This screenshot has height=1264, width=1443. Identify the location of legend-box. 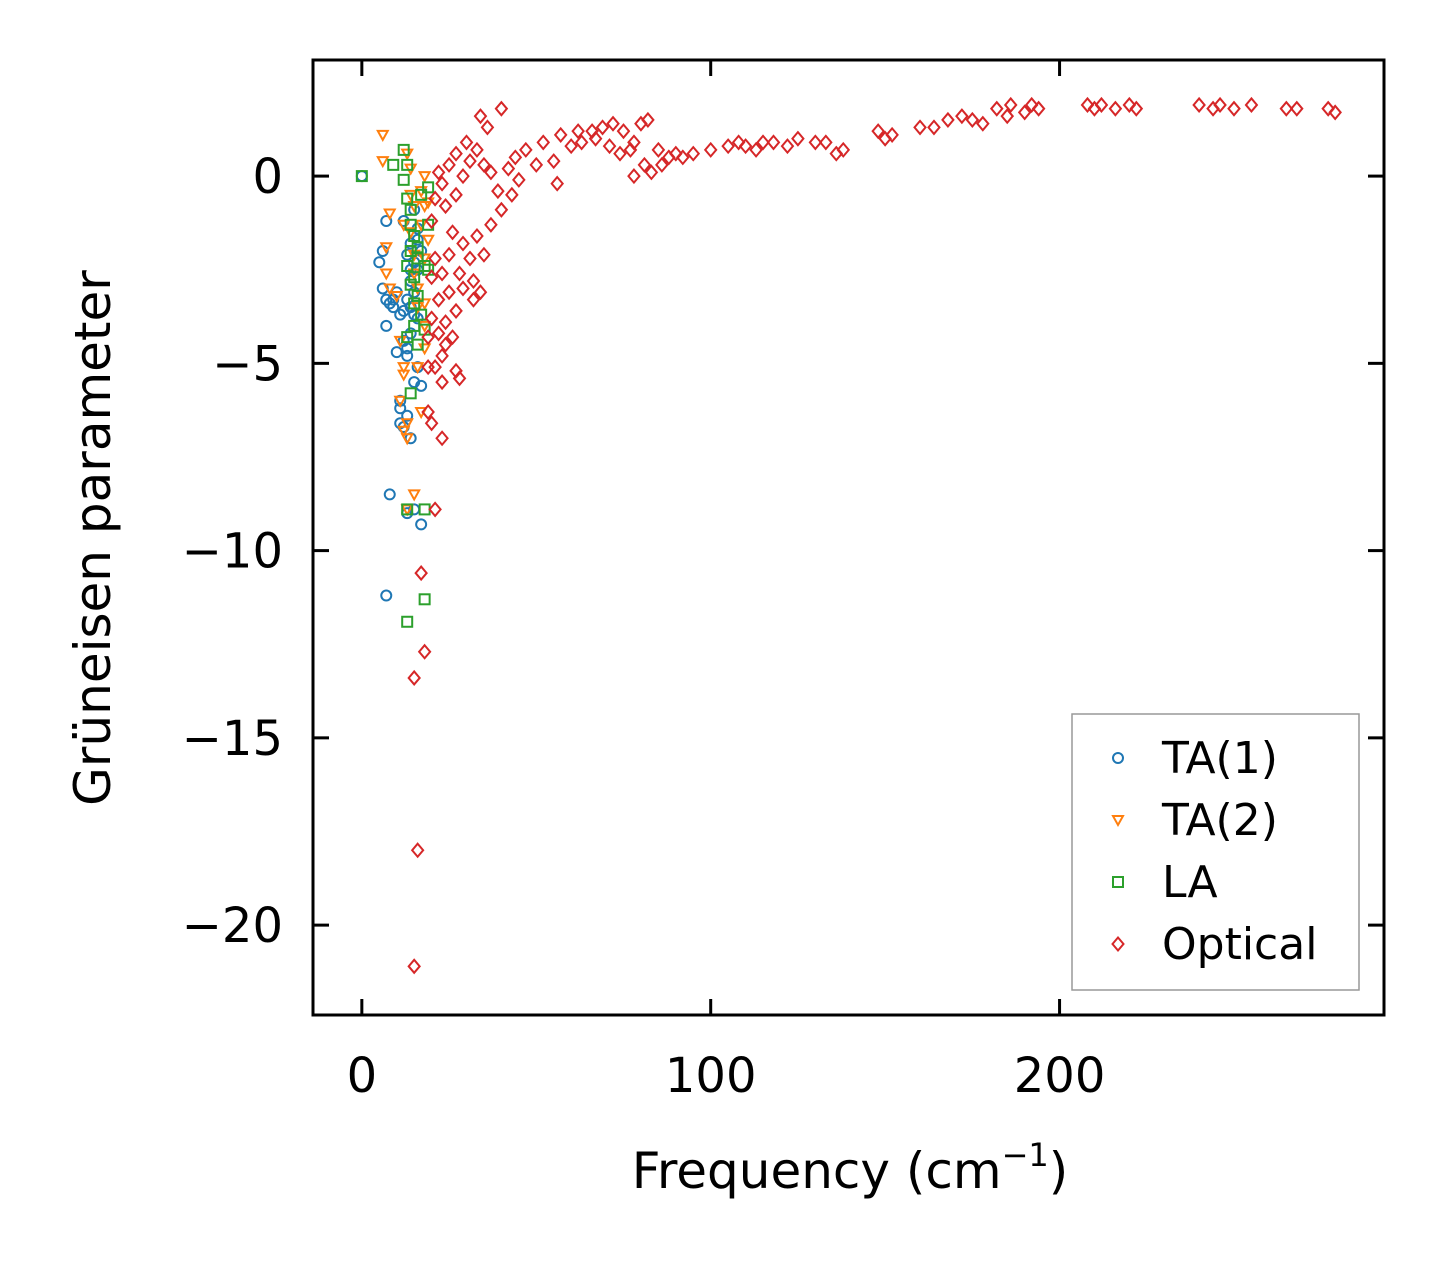
(1215, 852).